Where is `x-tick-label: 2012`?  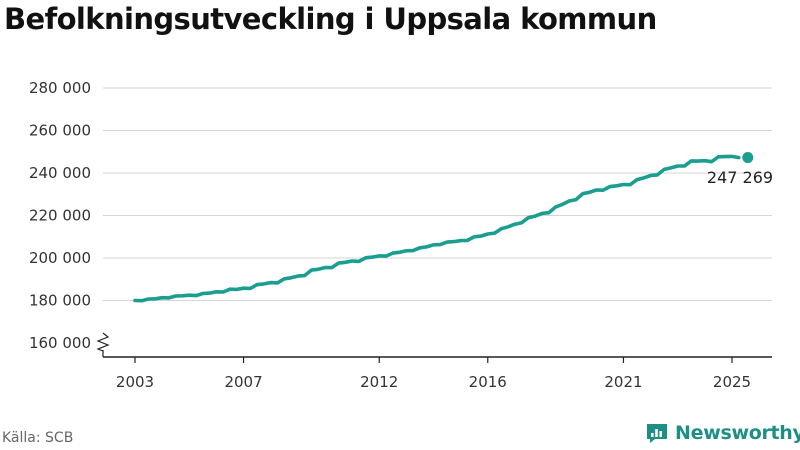 x-tick-label: 2012 is located at coordinates (379, 382).